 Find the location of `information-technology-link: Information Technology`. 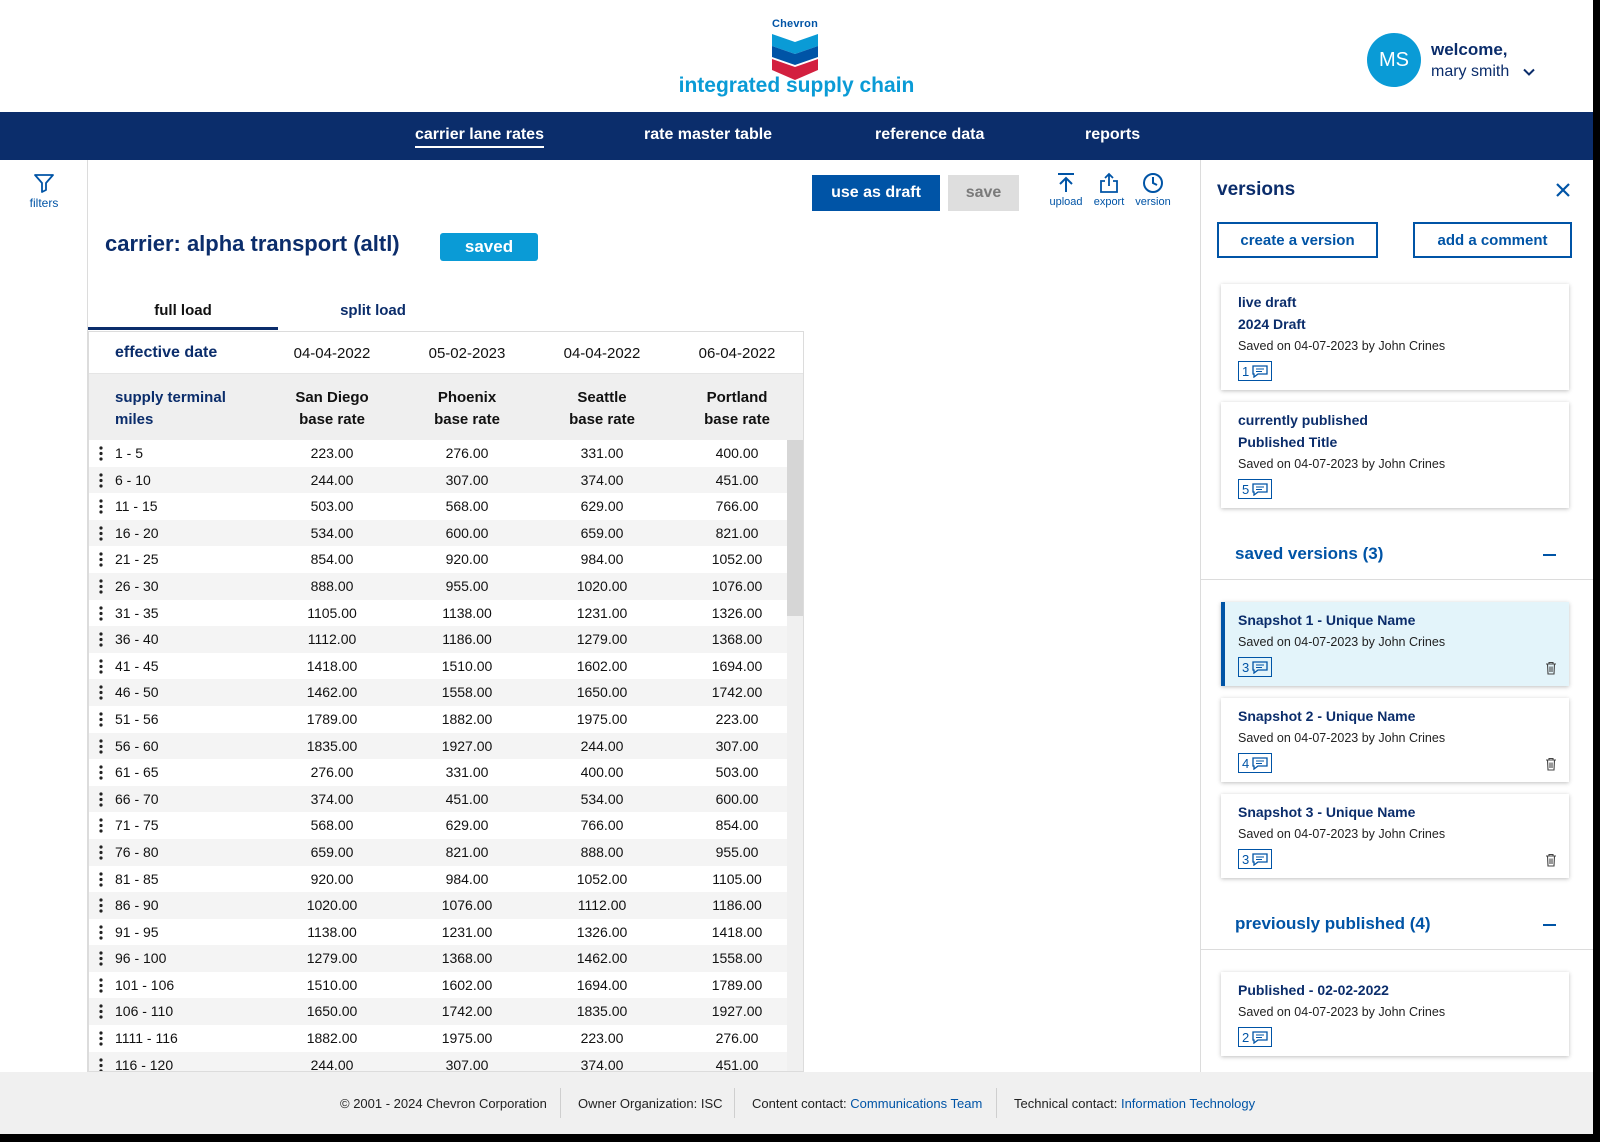

information-technology-link: Information Technology is located at coordinates (1188, 1103).